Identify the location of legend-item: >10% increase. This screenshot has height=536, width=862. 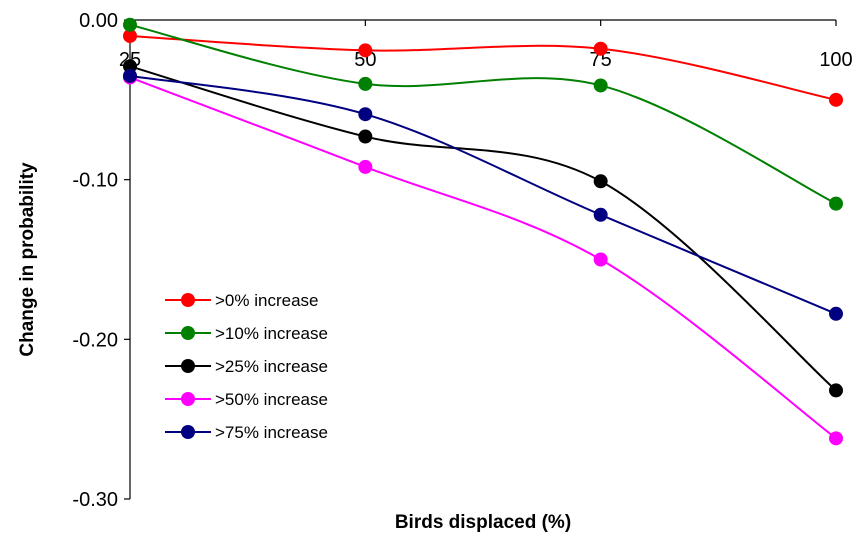
(246, 333).